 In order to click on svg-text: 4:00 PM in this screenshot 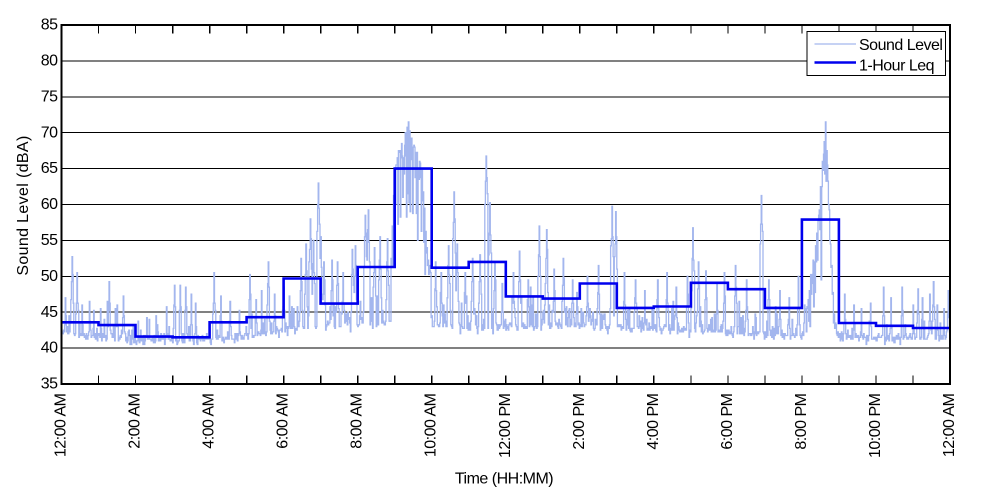, I will do `click(653, 421)`.